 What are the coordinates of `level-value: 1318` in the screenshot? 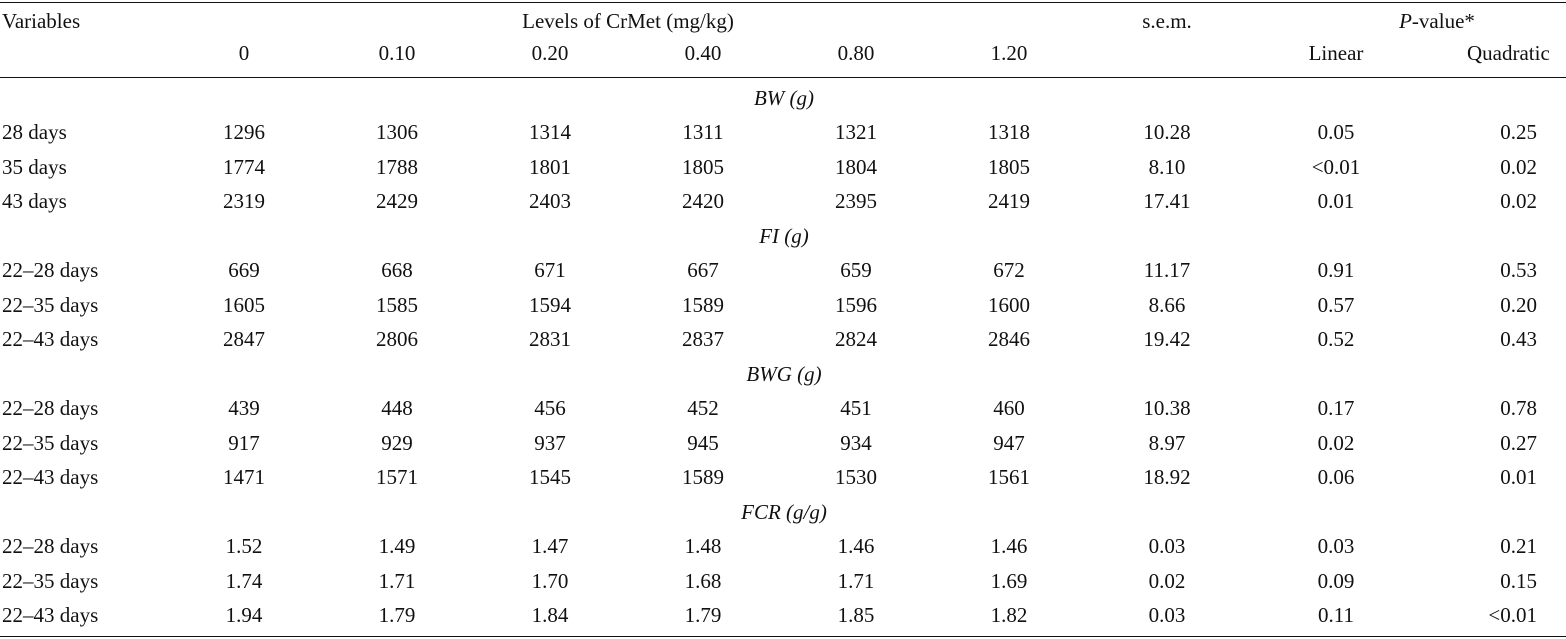 It's located at (1009, 132).